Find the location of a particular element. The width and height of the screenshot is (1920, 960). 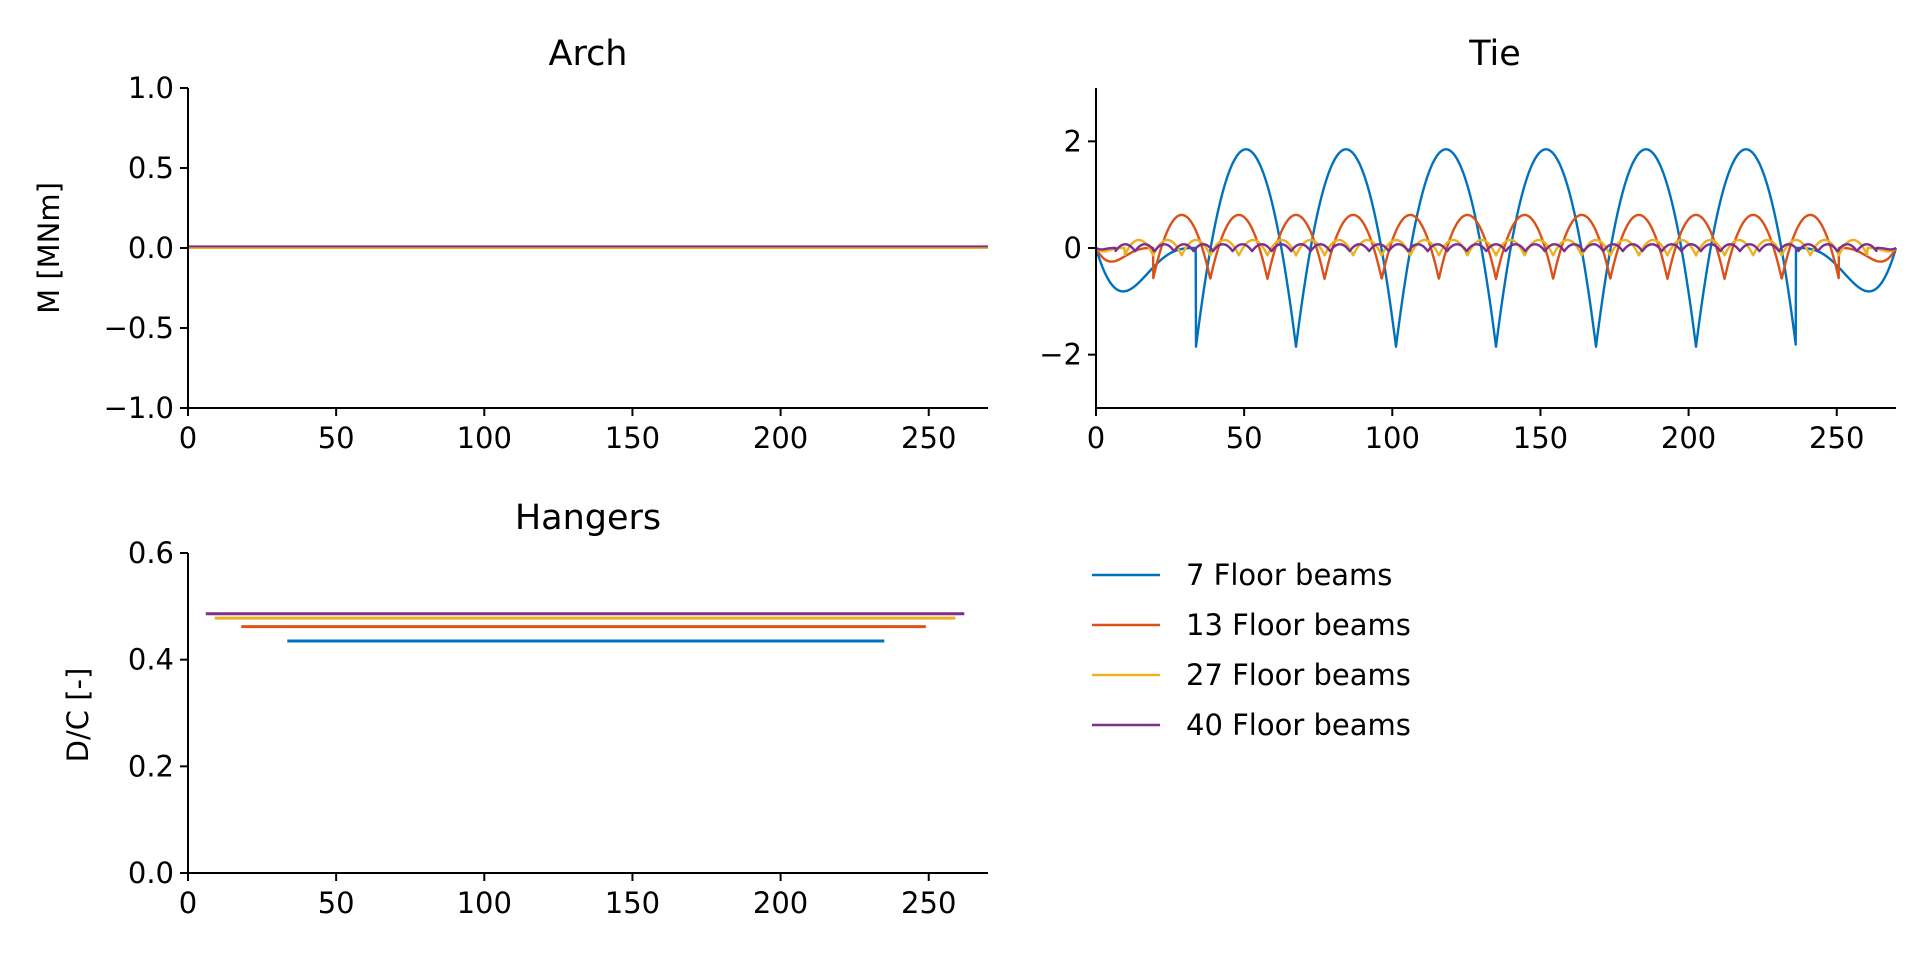

hangers-xtick-label: 150 is located at coordinates (632, 903).